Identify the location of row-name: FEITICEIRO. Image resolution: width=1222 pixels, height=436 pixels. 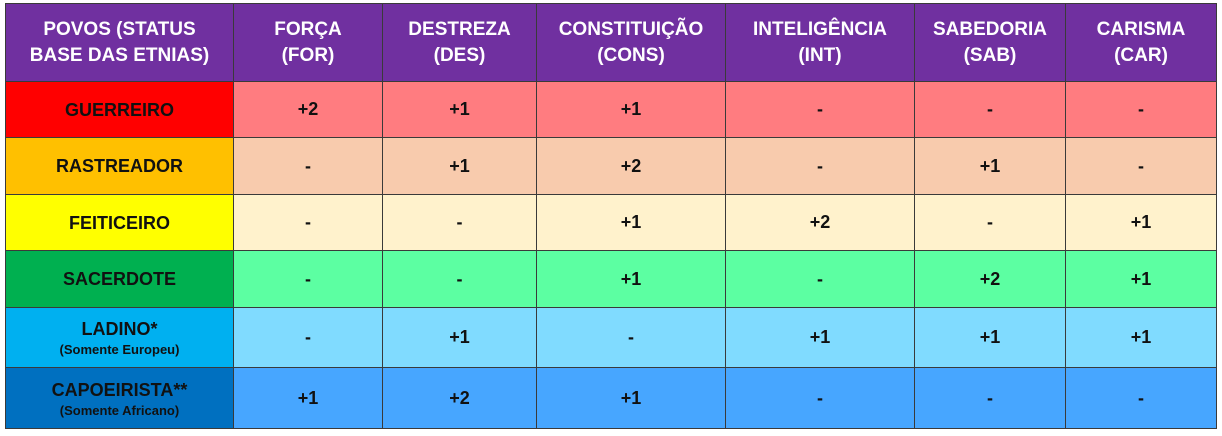
(119, 222).